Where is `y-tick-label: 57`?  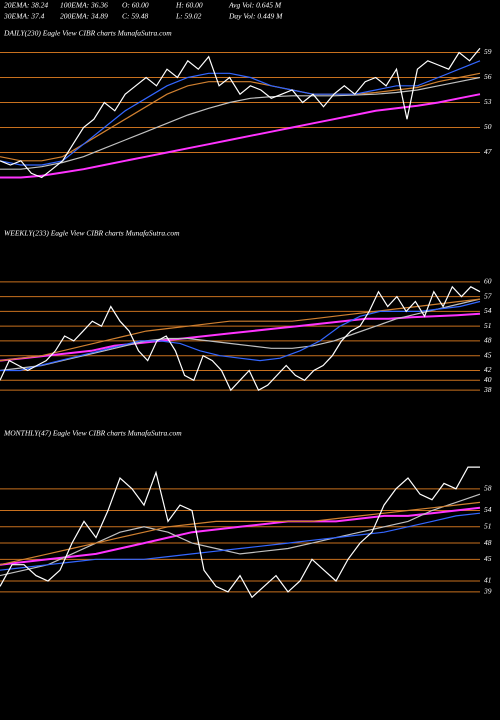 y-tick-label: 57 is located at coordinates (488, 295).